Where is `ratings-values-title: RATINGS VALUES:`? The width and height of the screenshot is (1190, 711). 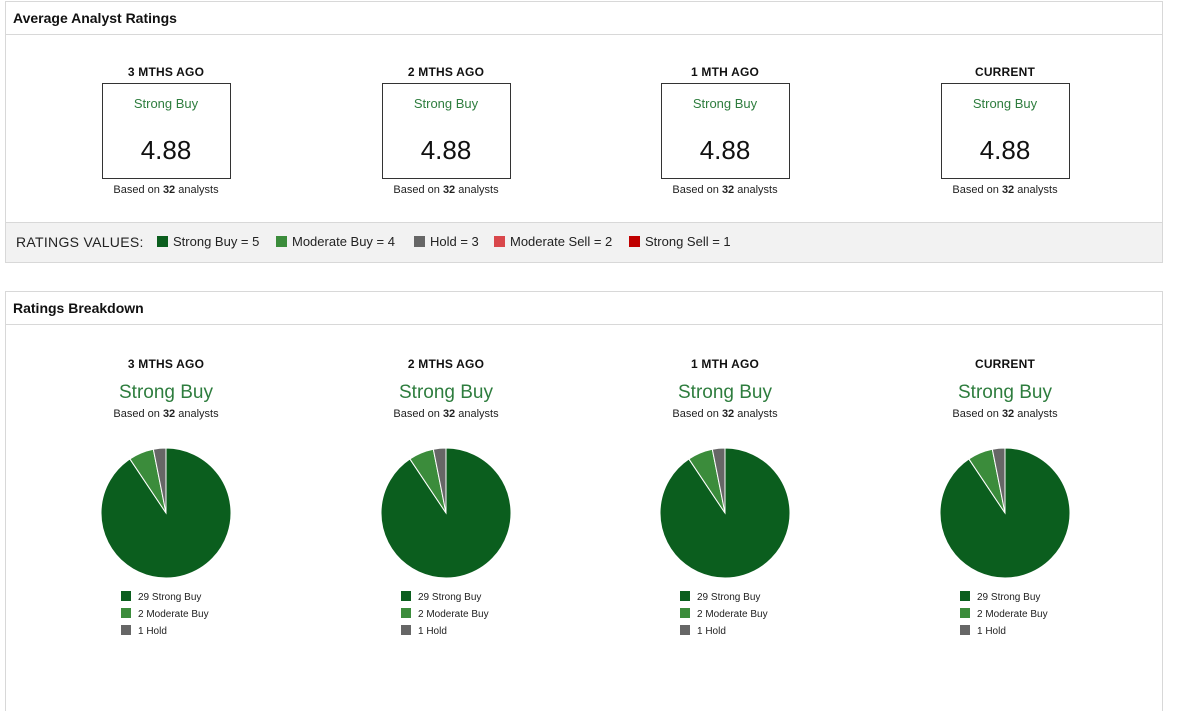
ratings-values-title: RATINGS VALUES: is located at coordinates (80, 242).